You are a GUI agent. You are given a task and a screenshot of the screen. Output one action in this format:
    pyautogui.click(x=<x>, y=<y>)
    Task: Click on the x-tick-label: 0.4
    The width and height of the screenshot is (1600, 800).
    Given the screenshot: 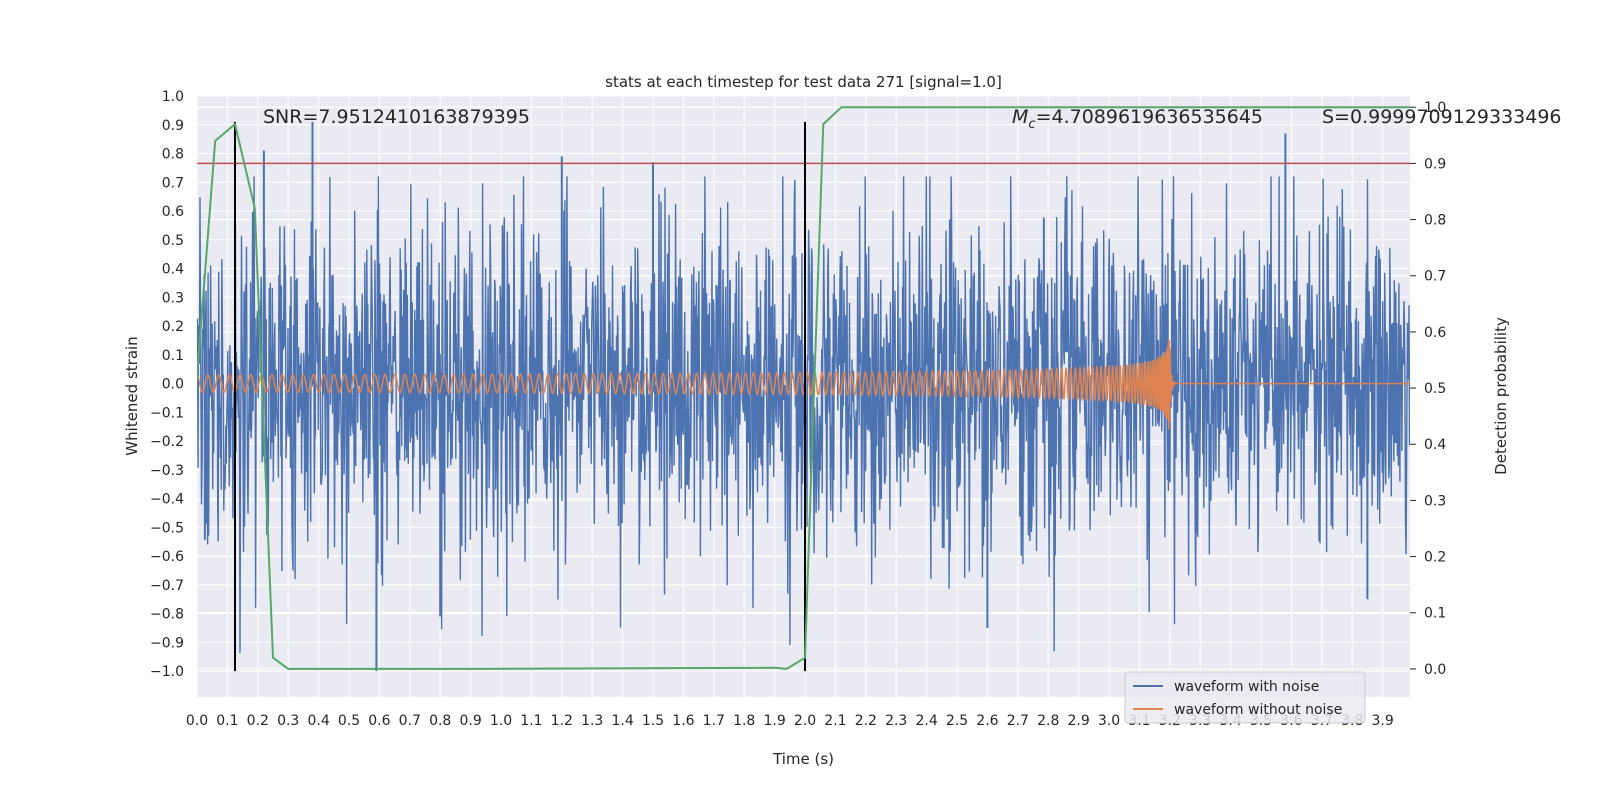 What is the action you would take?
    pyautogui.click(x=318, y=721)
    